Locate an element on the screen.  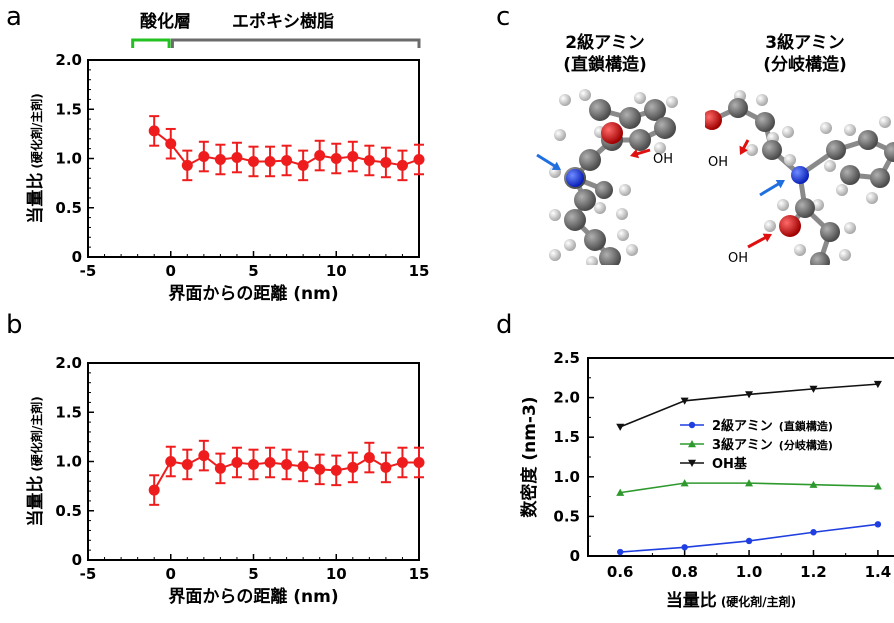
tertiary-amine-title-line1: 3級アミン is located at coordinates (805, 43).